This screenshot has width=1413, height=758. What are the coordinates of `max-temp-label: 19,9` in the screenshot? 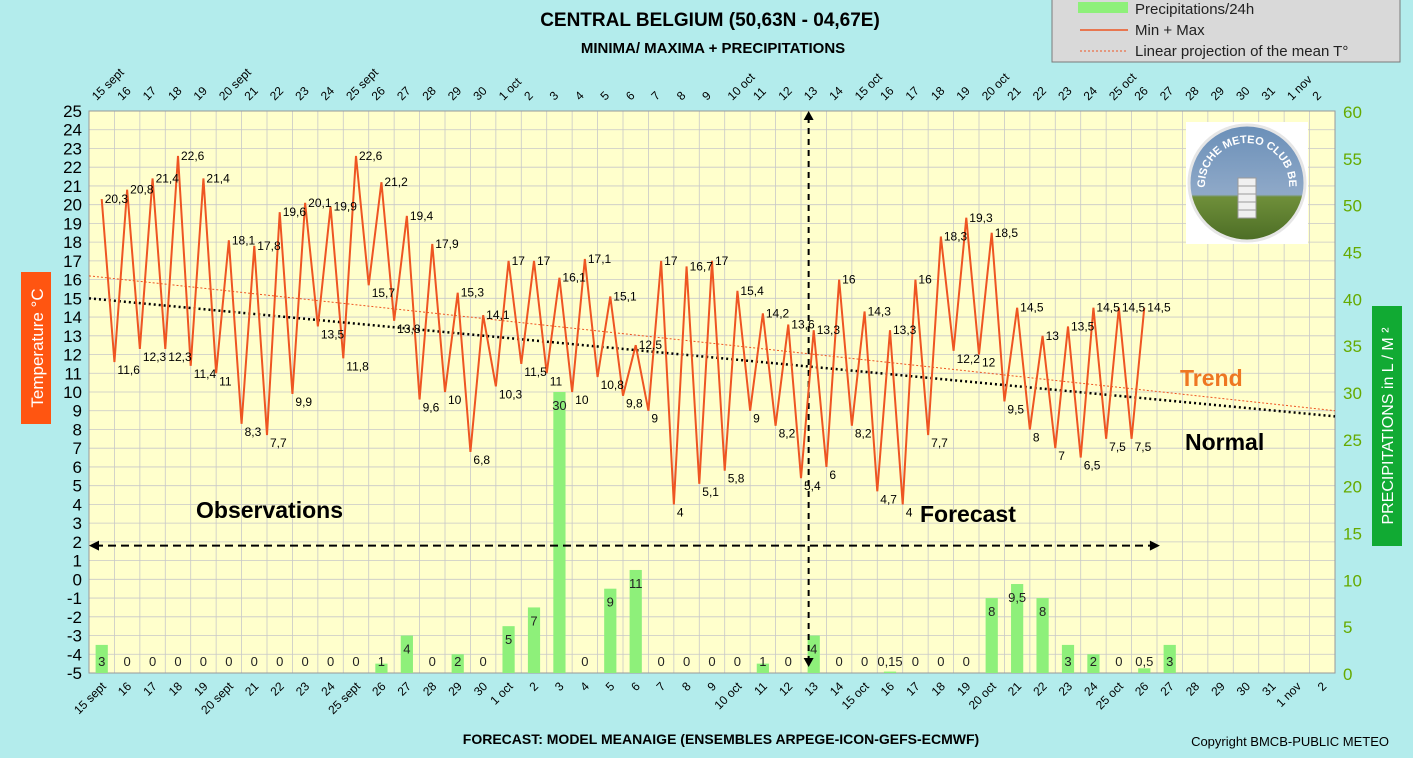 It's located at (346, 207).